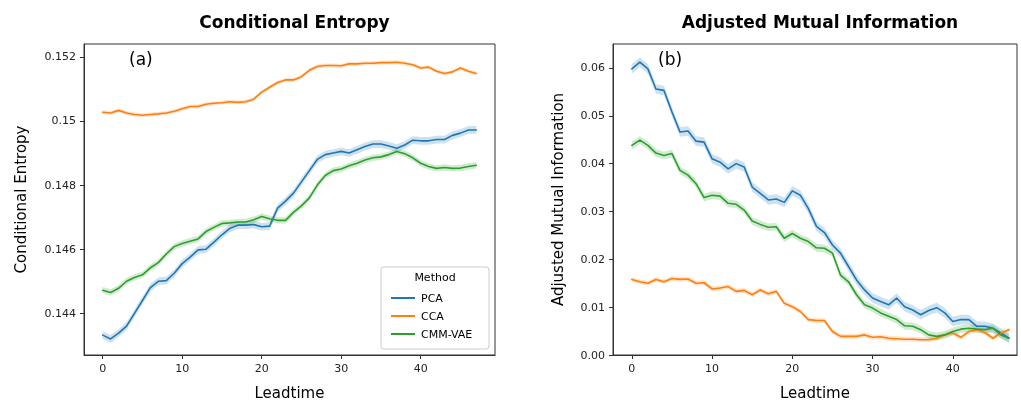 Image resolution: width=1021 pixels, height=407 pixels. I want to click on legend-label: CCA, so click(433, 316).